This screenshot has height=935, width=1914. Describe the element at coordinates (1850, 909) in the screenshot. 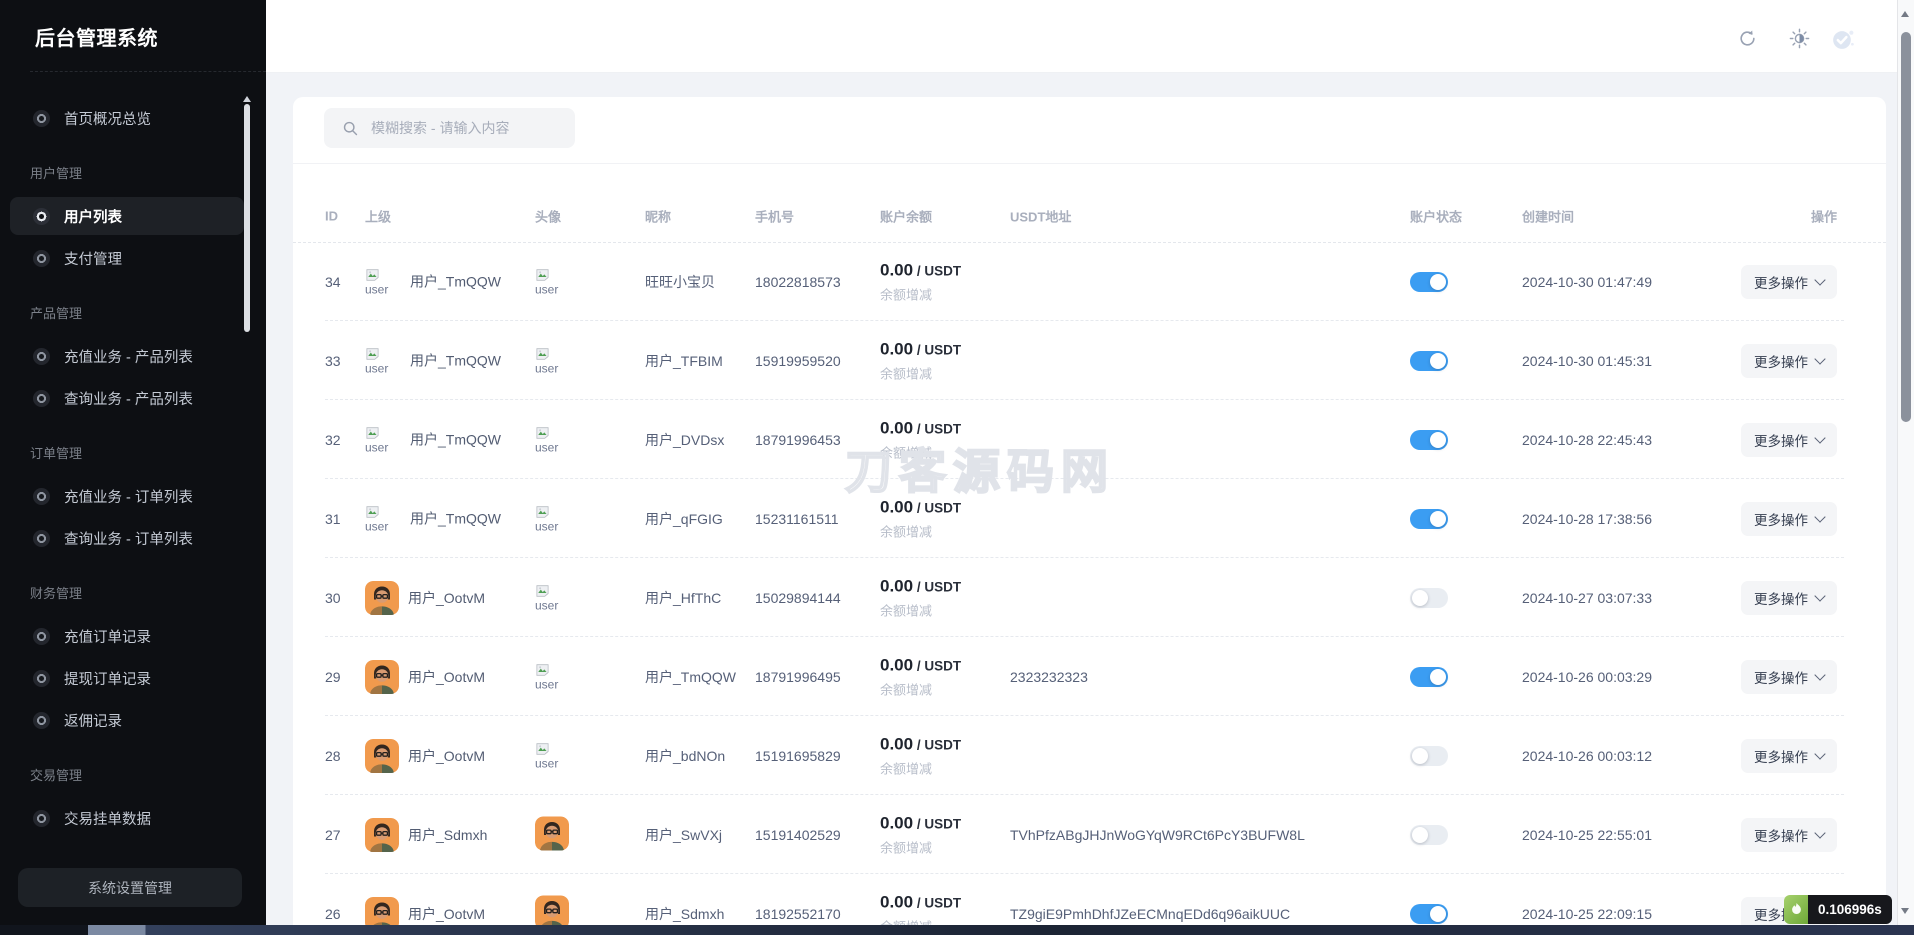

I see `render-time: 0.106996s` at that location.